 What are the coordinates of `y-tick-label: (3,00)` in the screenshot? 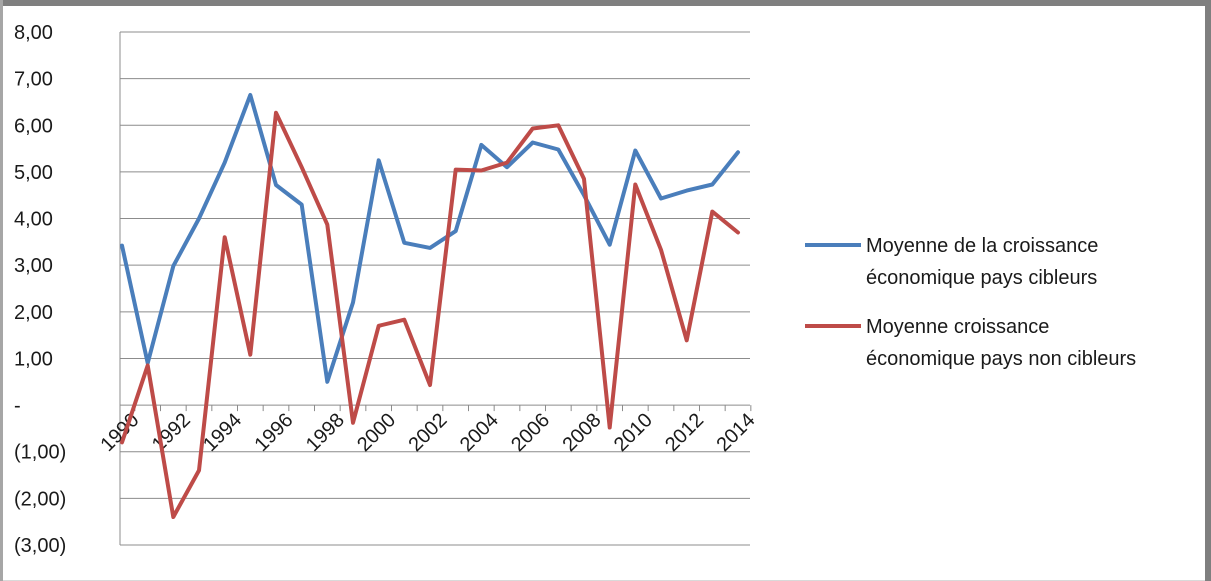 It's located at (40, 546).